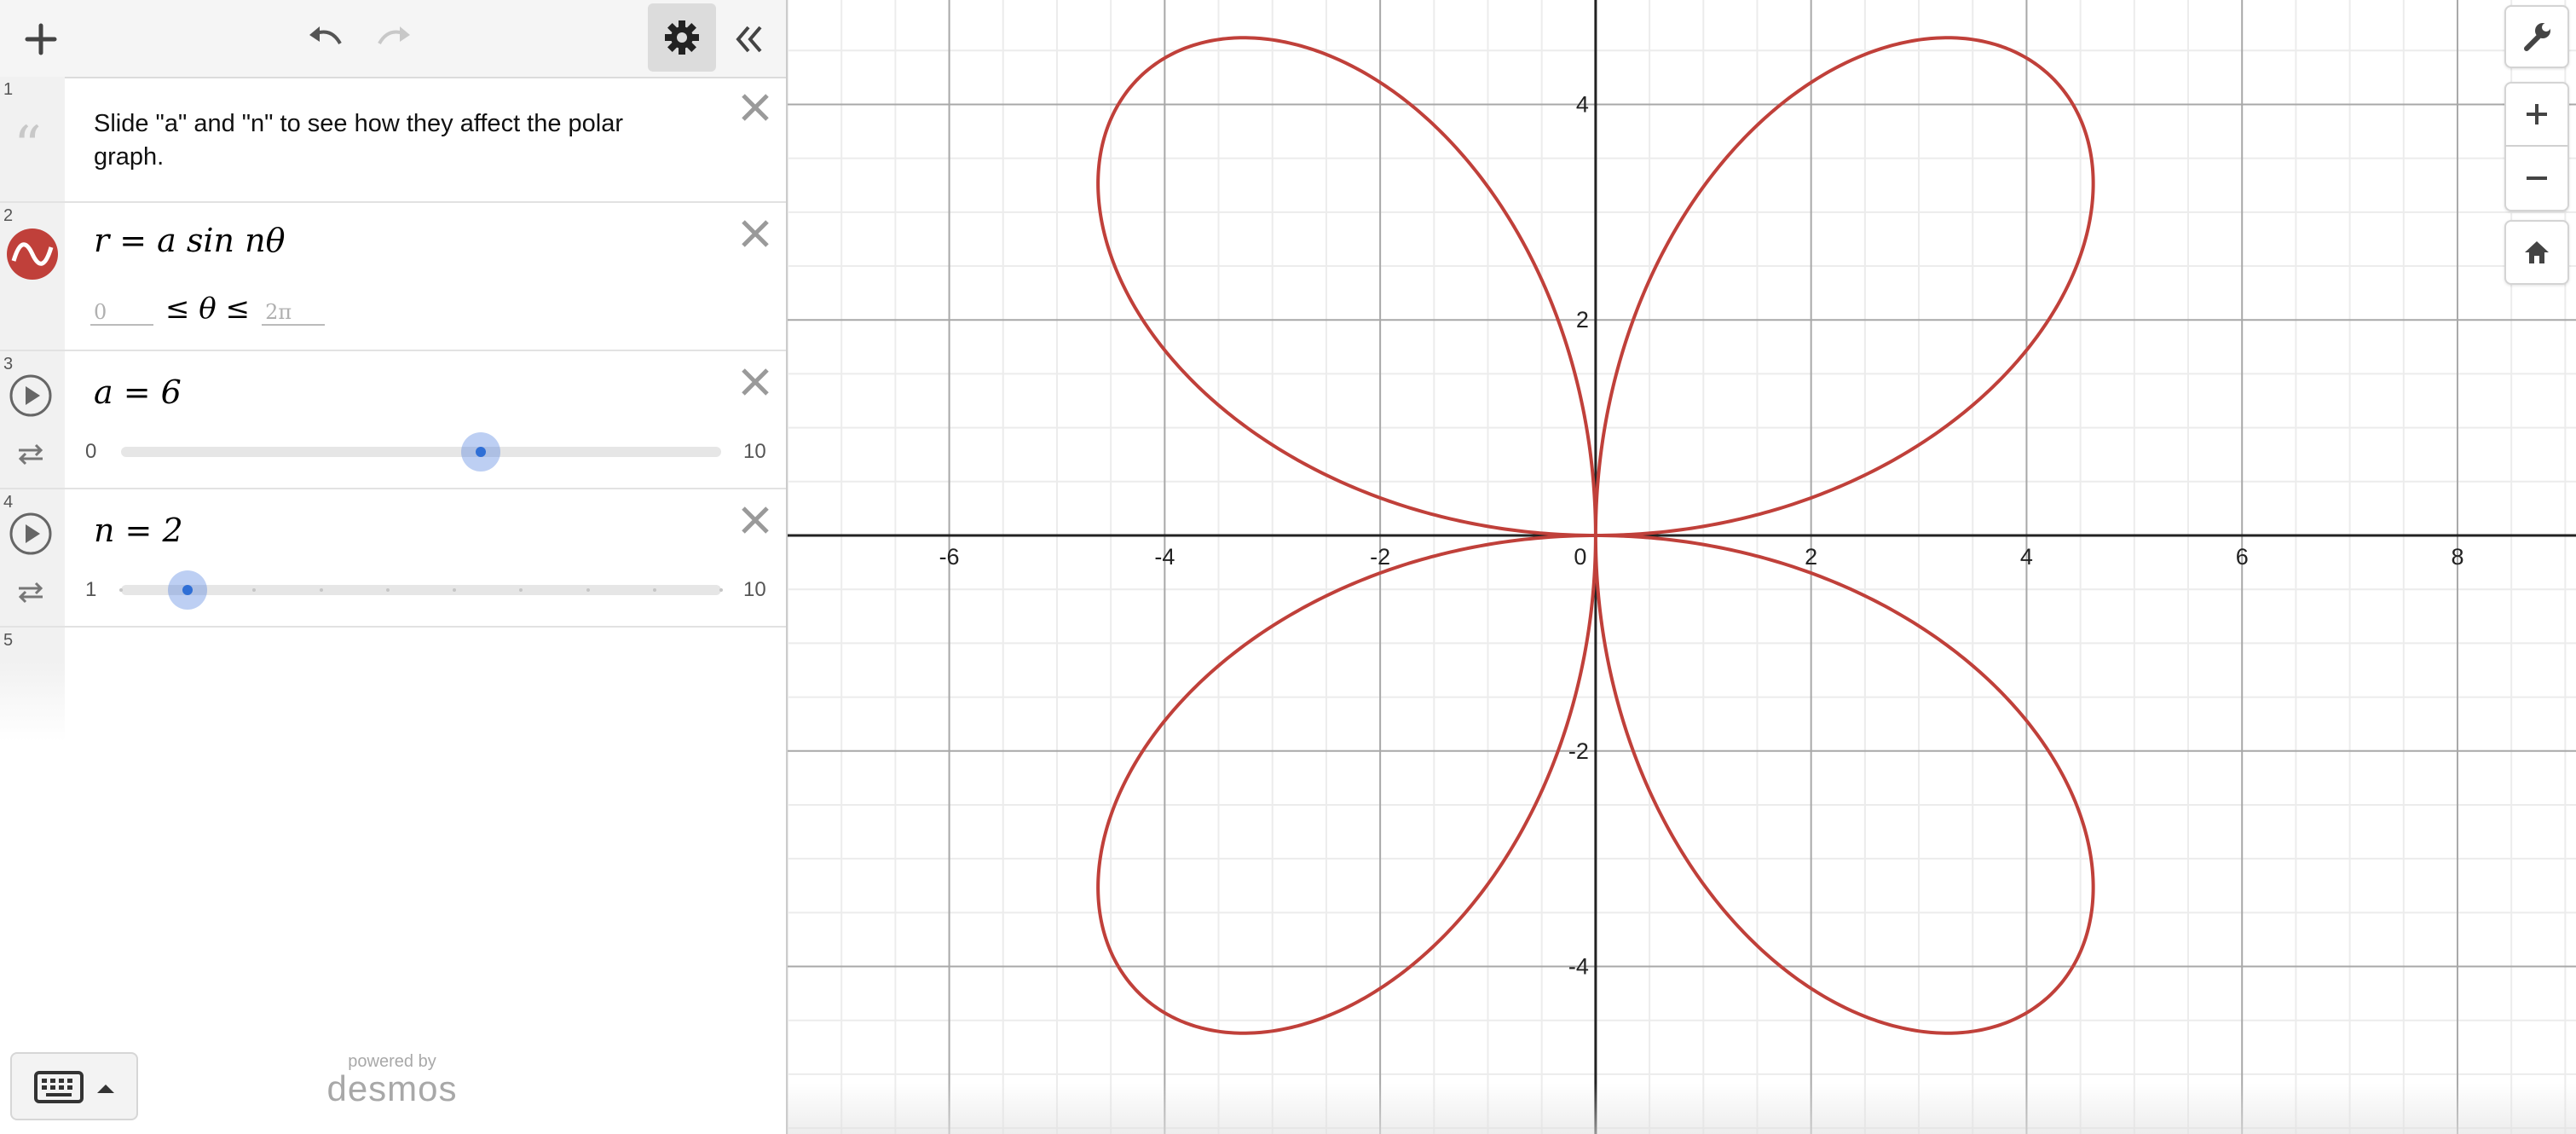  What do you see at coordinates (1578, 751) in the screenshot?
I see `y-tick-label: -2` at bounding box center [1578, 751].